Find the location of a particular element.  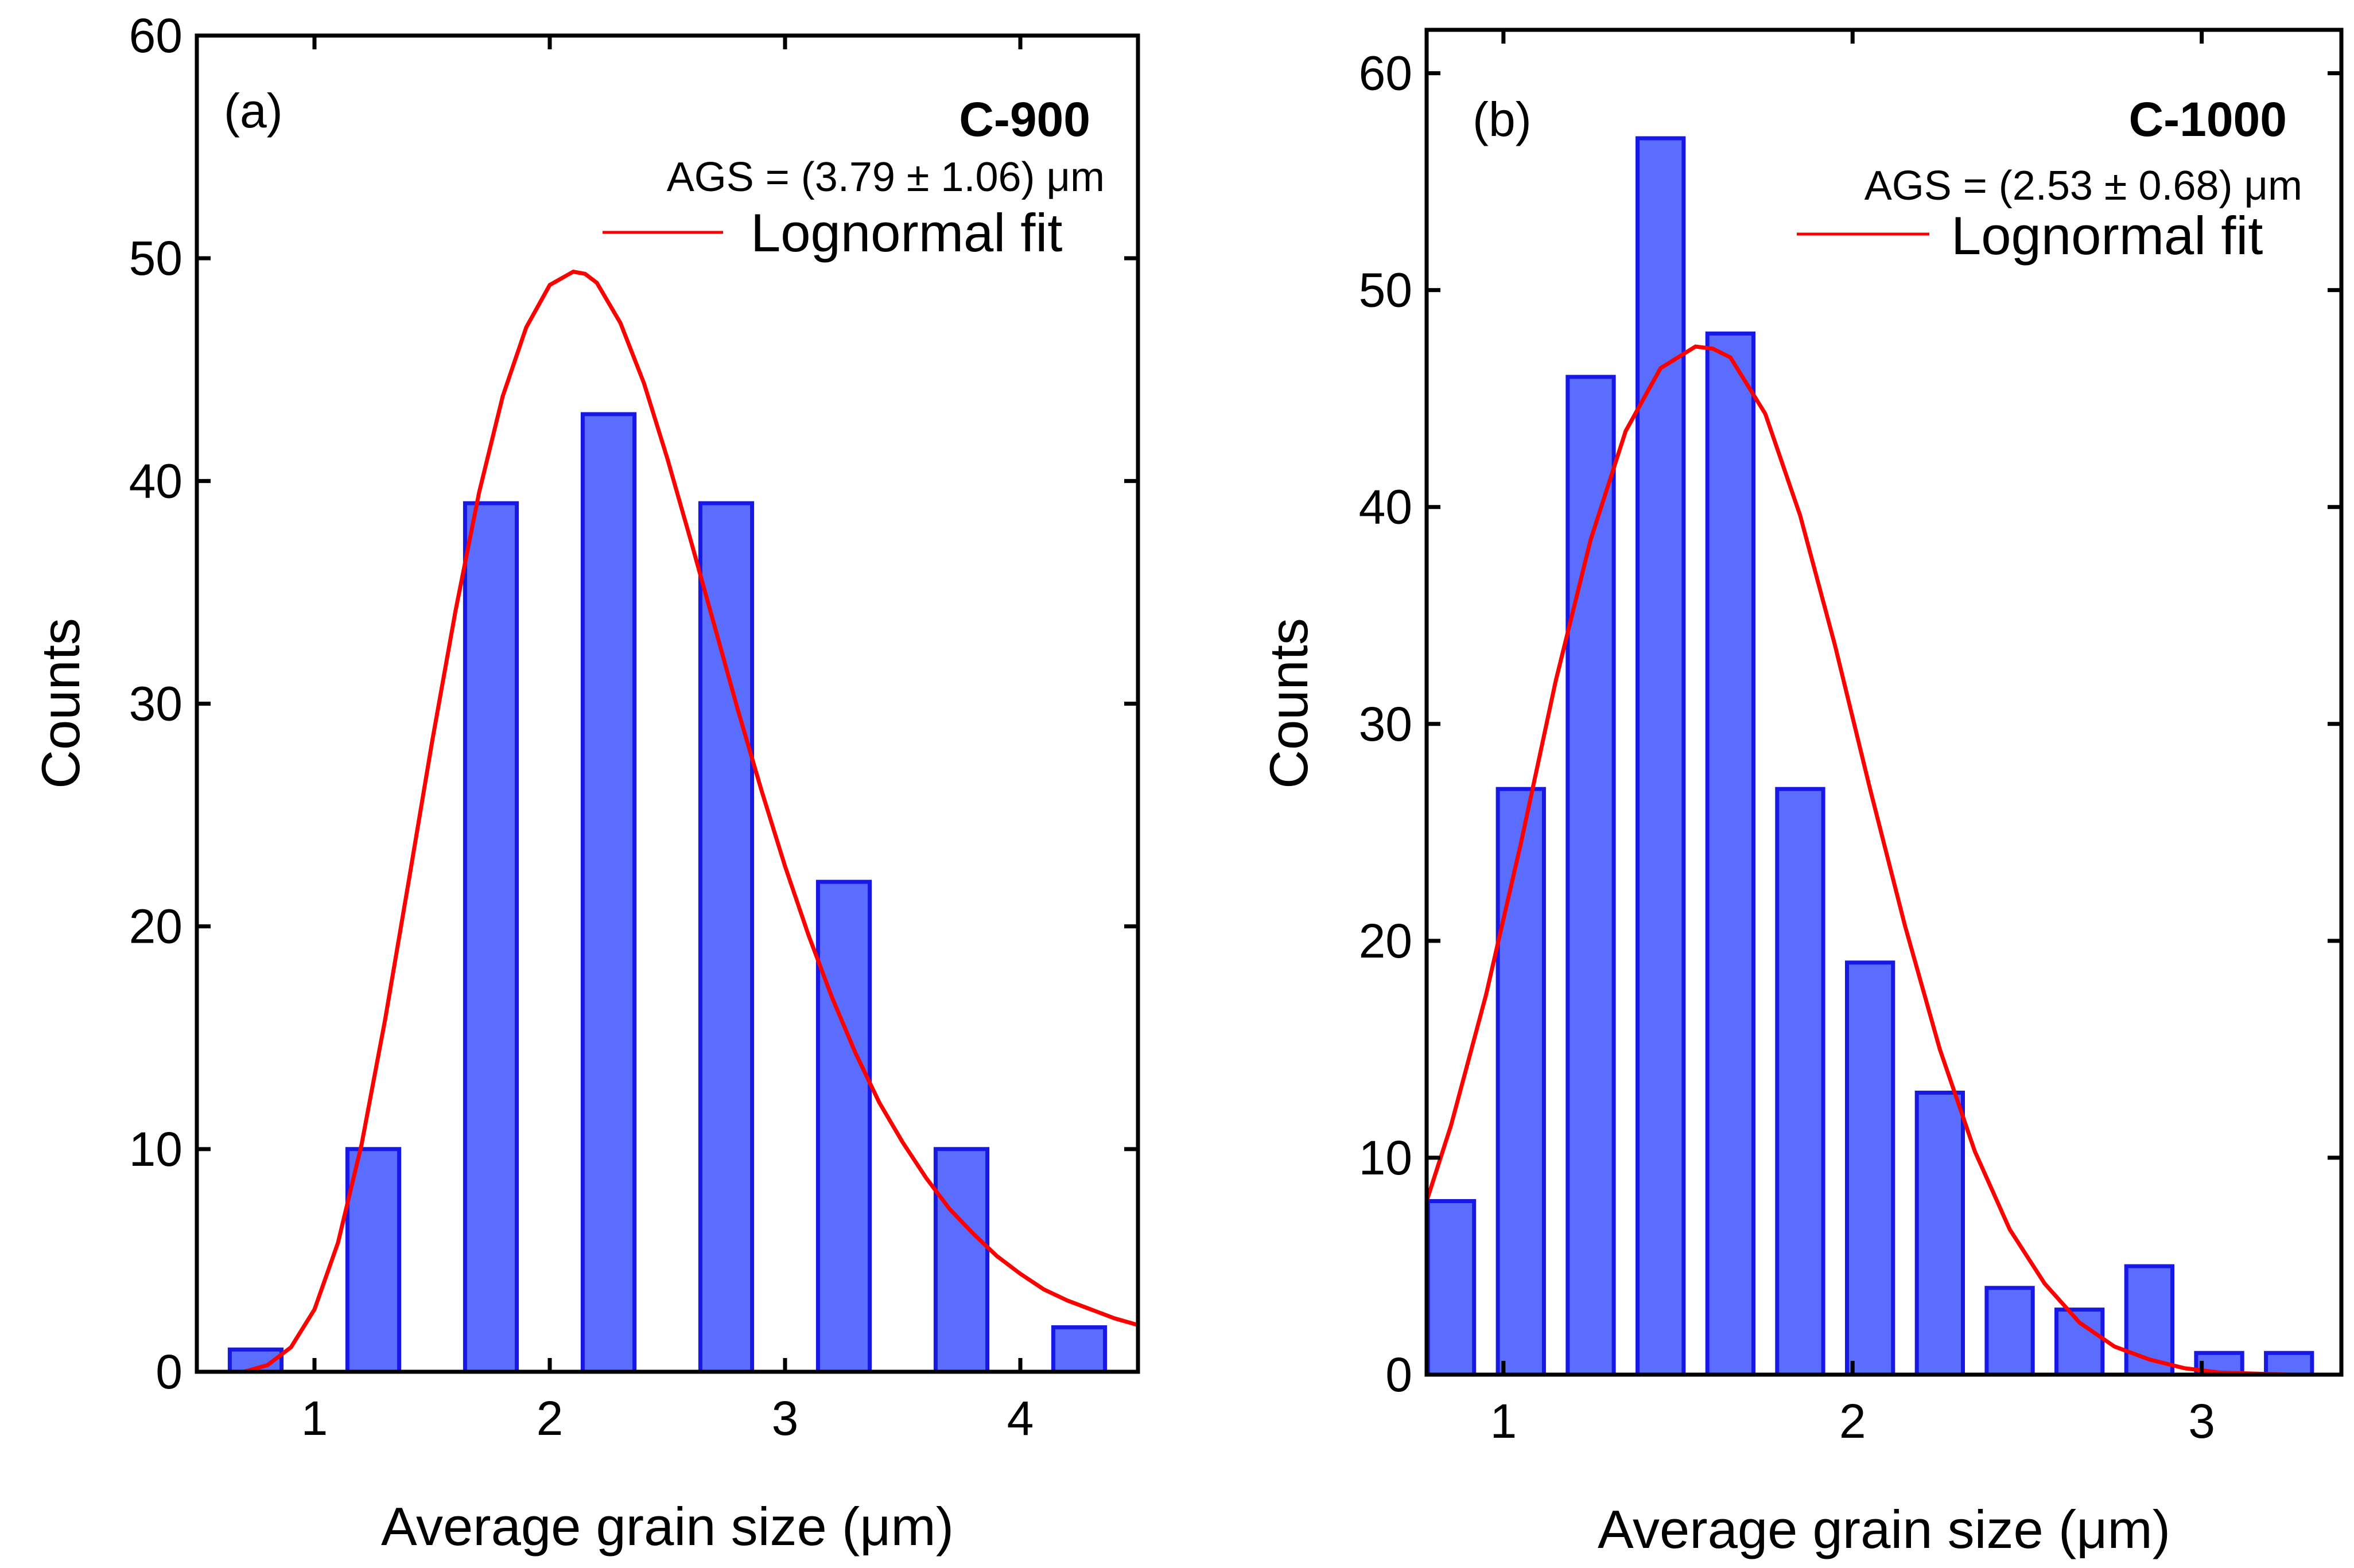

panel-a-ags-annotation: AGS = (3.79 ± 1.06) μm is located at coordinates (886, 177).